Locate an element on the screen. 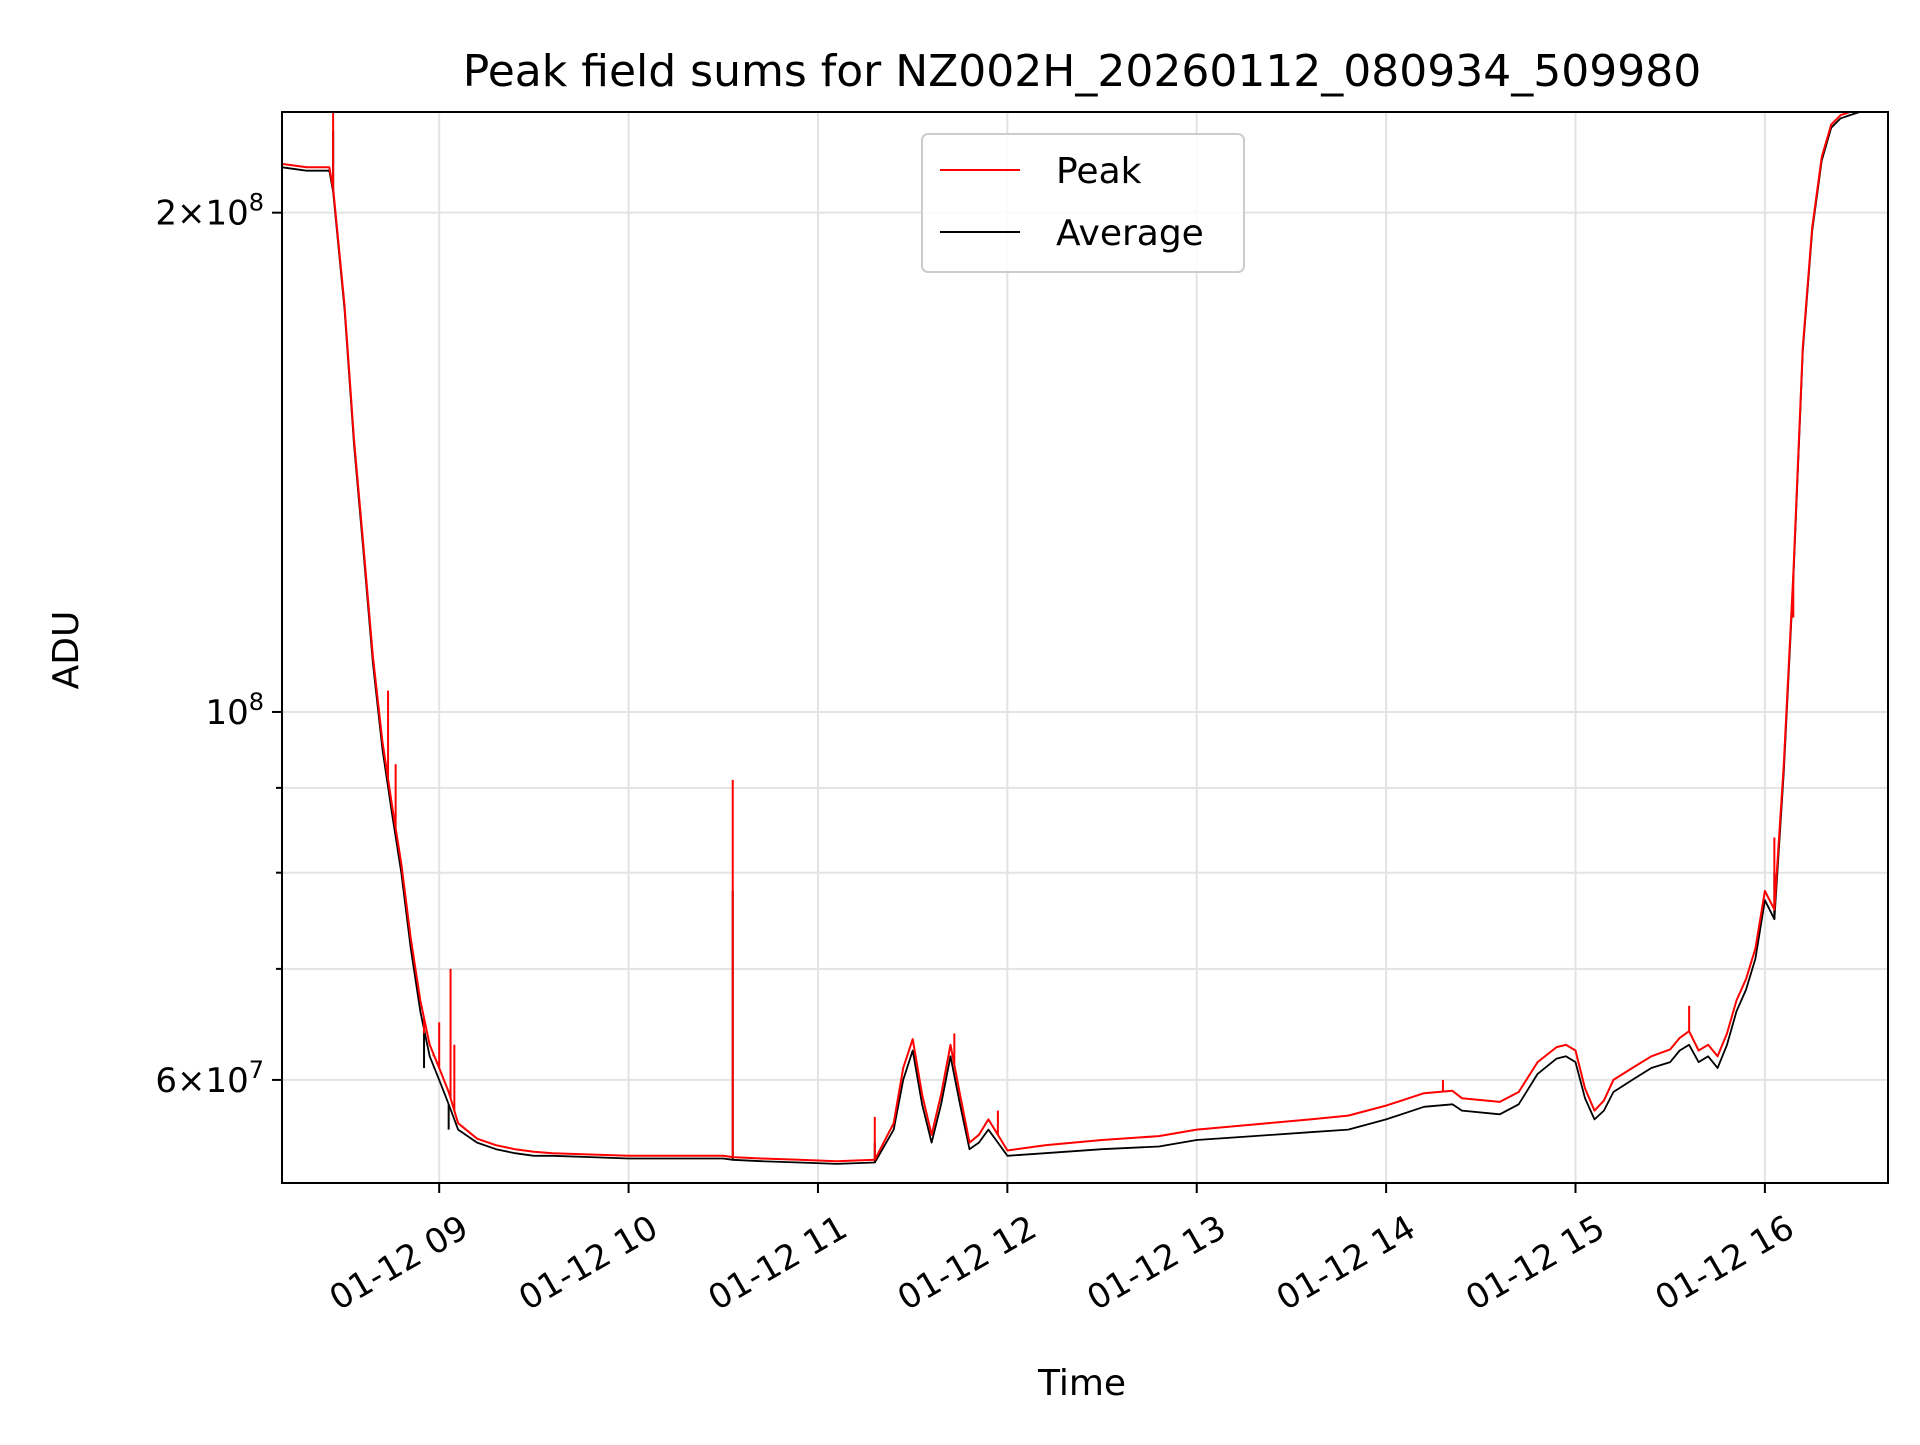  y-tick-label: 2×108 is located at coordinates (209, 211).